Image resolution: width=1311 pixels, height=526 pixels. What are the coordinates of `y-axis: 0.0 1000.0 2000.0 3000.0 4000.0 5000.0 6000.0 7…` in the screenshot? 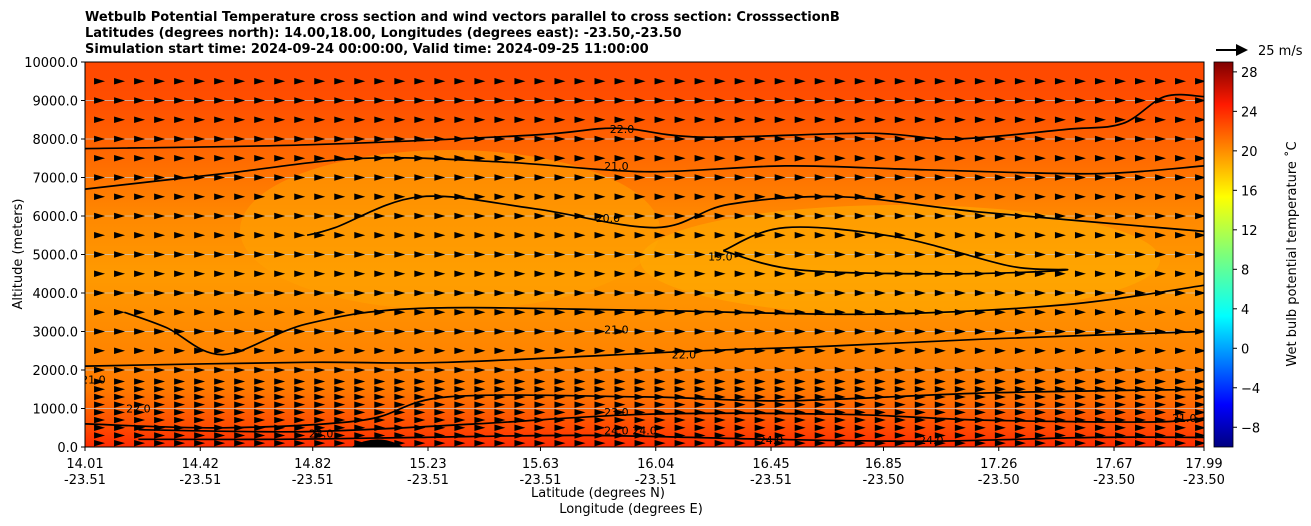 It's located at (54, 256).